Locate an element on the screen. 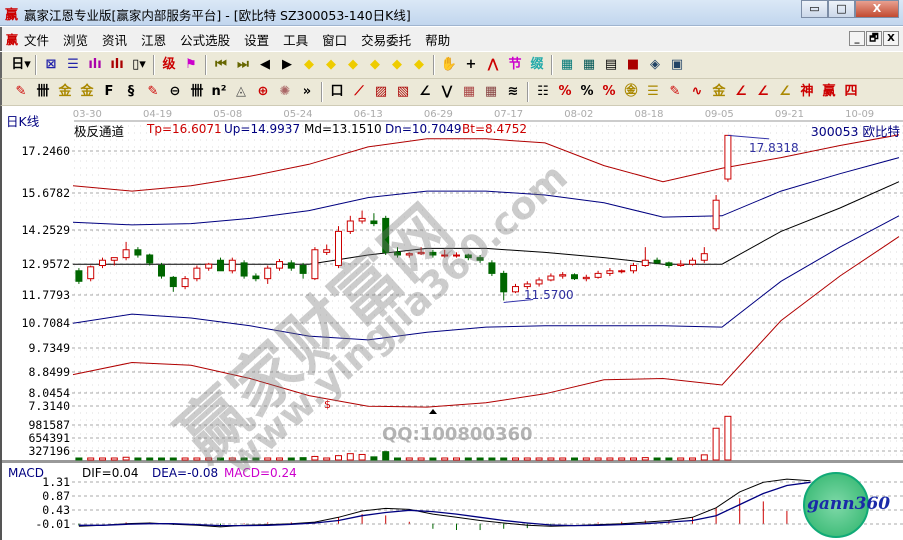 The image size is (903, 540). more-icon: » is located at coordinates (307, 91).